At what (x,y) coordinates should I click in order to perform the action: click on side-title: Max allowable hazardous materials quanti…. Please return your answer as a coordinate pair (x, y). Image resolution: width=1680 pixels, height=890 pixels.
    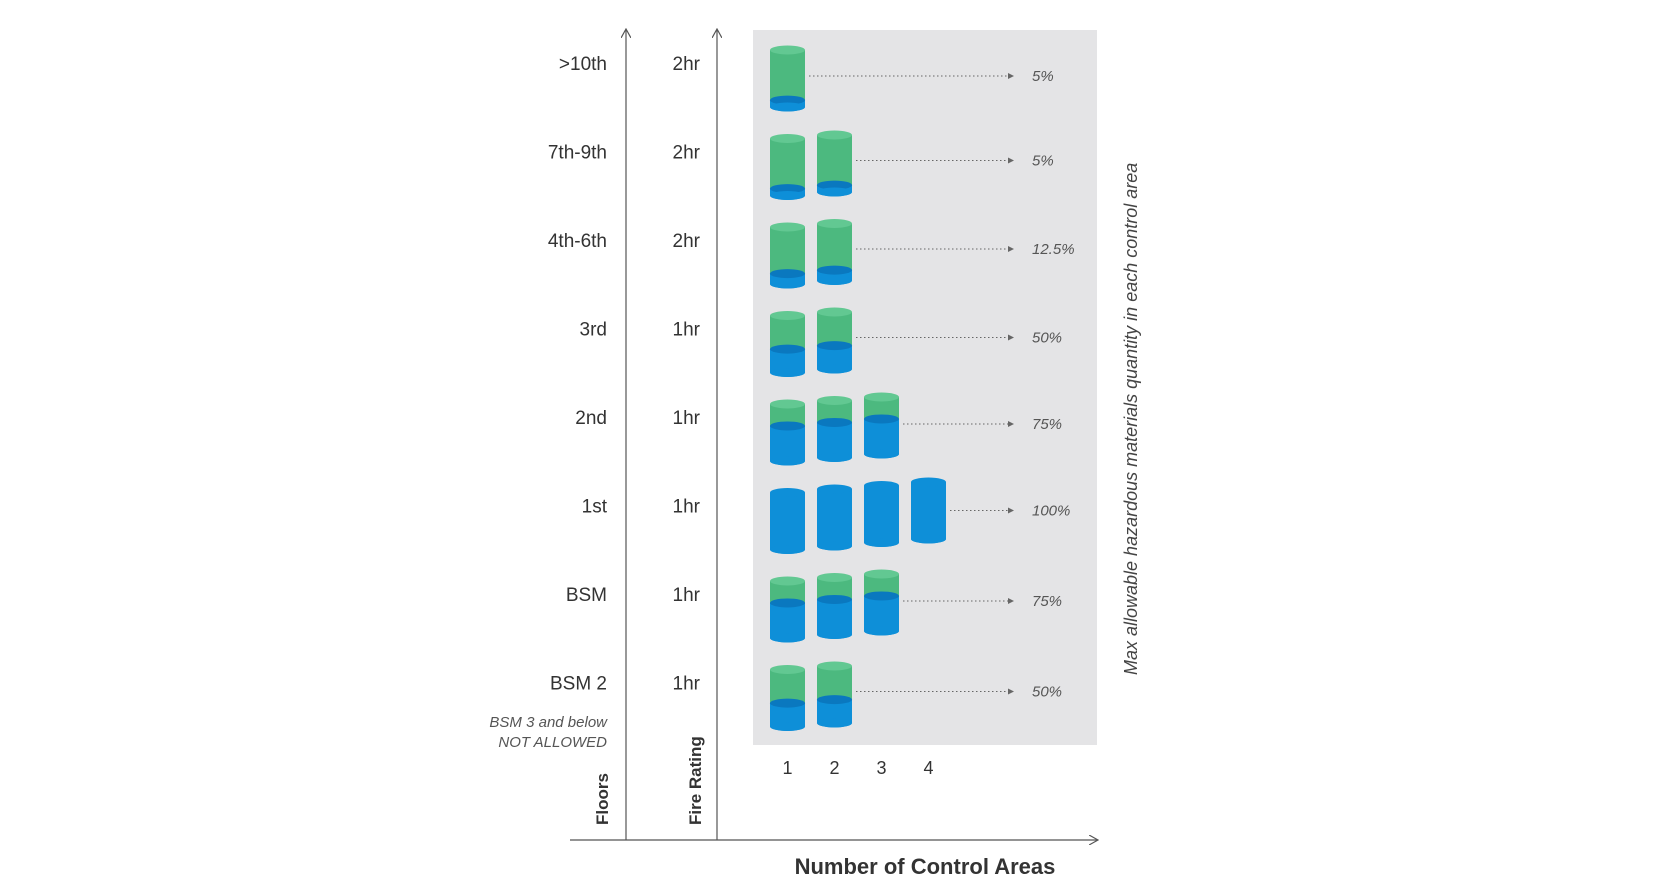
    Looking at the image, I should click on (1131, 419).